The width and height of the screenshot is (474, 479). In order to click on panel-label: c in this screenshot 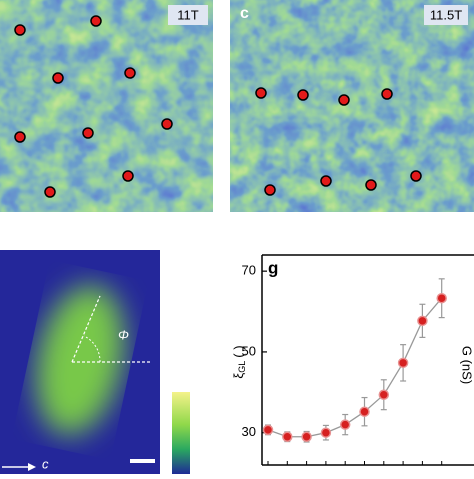, I will do `click(244, 13)`.